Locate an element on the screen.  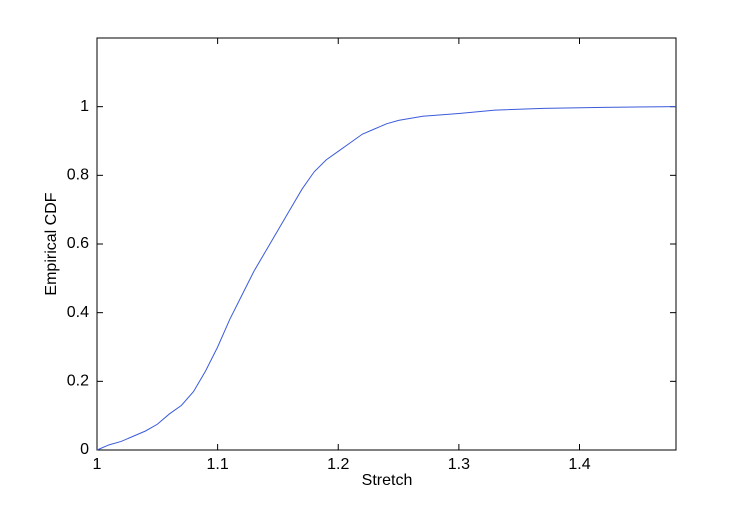
y-tick-label: 0.8 is located at coordinates (78, 175).